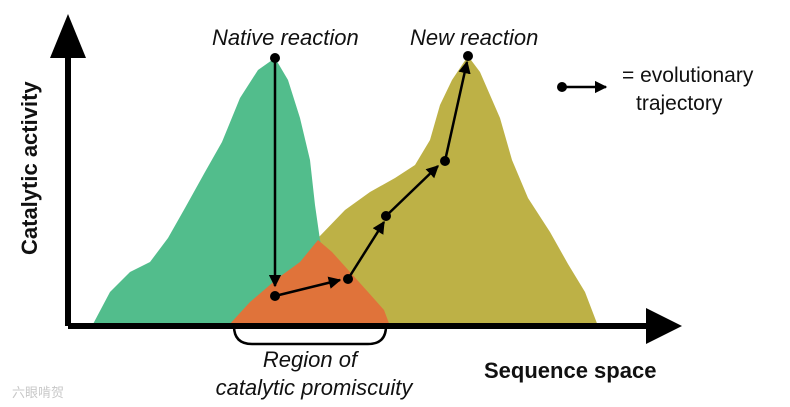  What do you see at coordinates (68, 36) in the screenshot?
I see `y-axis-arrowhead` at bounding box center [68, 36].